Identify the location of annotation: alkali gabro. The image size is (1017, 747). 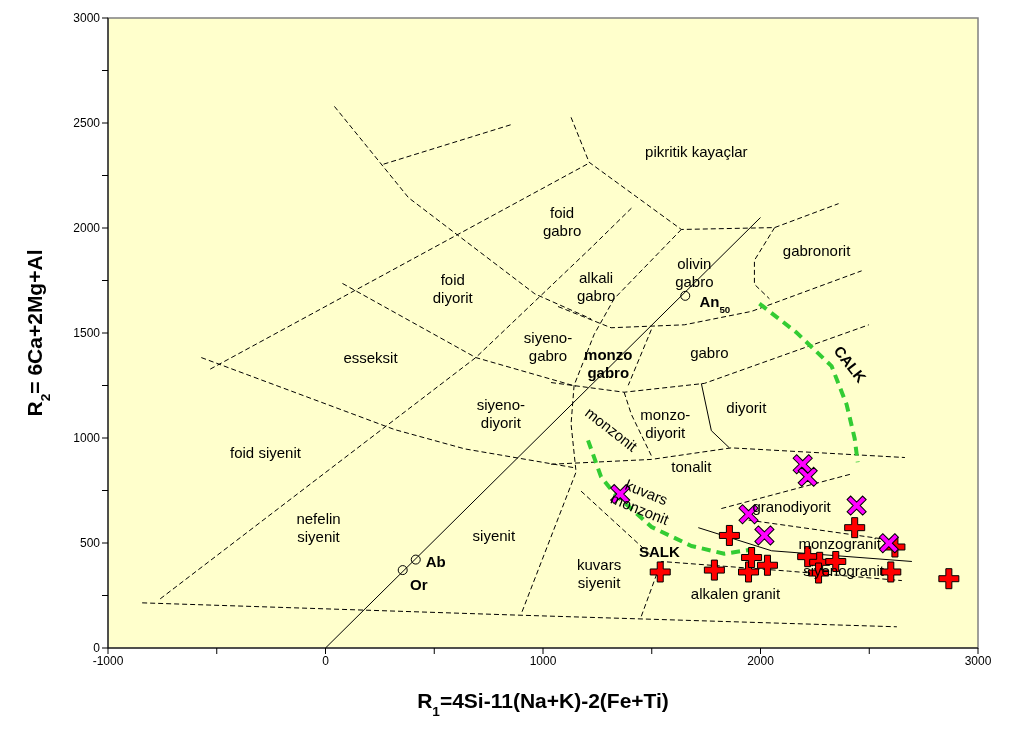
(596, 287).